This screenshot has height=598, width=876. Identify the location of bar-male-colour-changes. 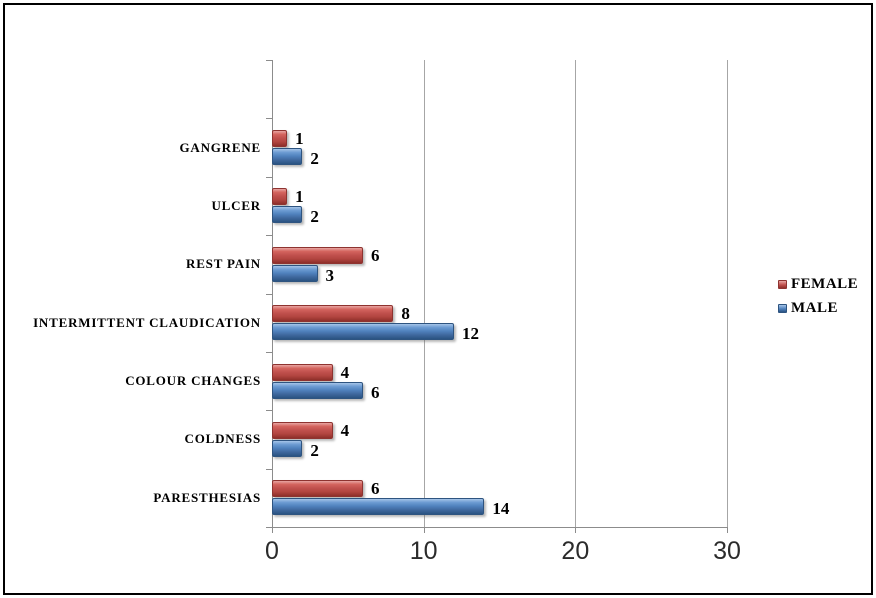
(317, 390).